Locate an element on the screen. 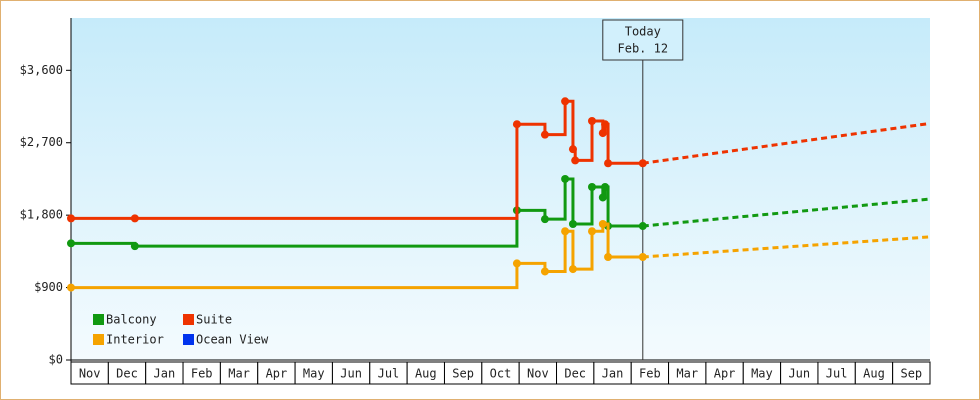 The image size is (980, 400). y-tick-label: $3,600 is located at coordinates (41, 70).